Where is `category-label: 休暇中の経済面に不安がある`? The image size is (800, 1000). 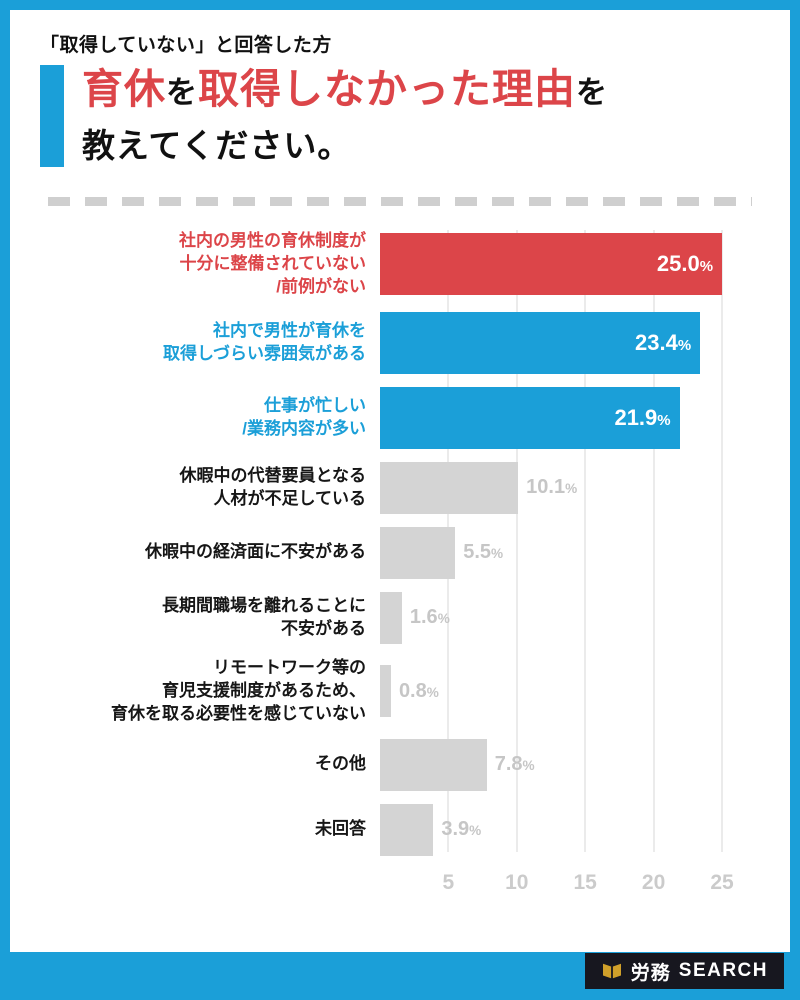 category-label: 休暇中の経済面に不安がある is located at coordinates (255, 552).